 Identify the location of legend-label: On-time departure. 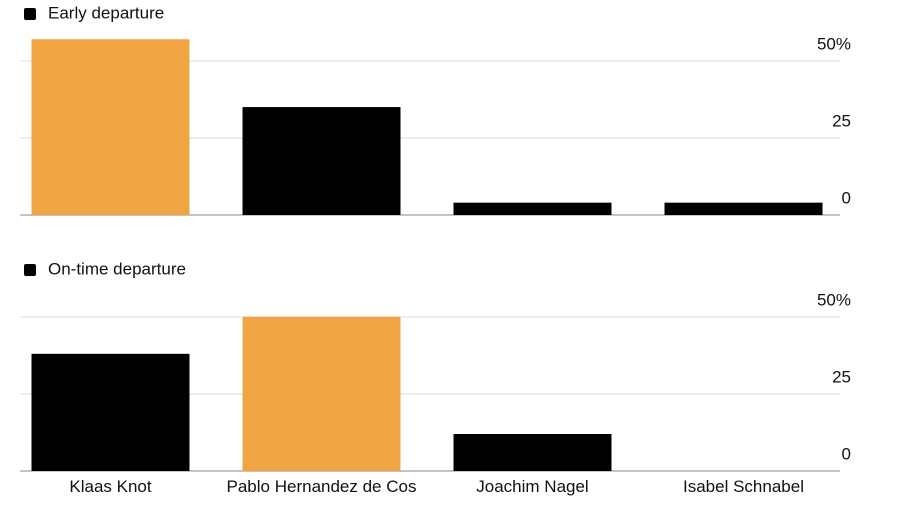
(117, 268).